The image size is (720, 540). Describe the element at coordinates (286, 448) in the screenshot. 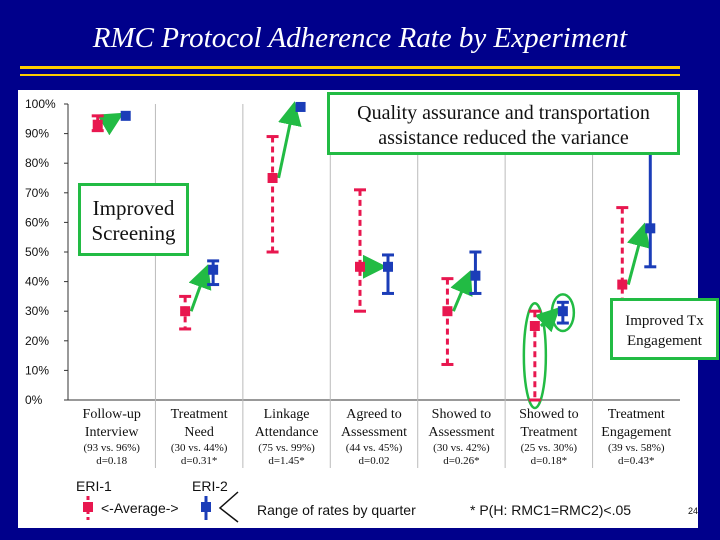

I see `category-stat: (75 vs. 99%)` at that location.